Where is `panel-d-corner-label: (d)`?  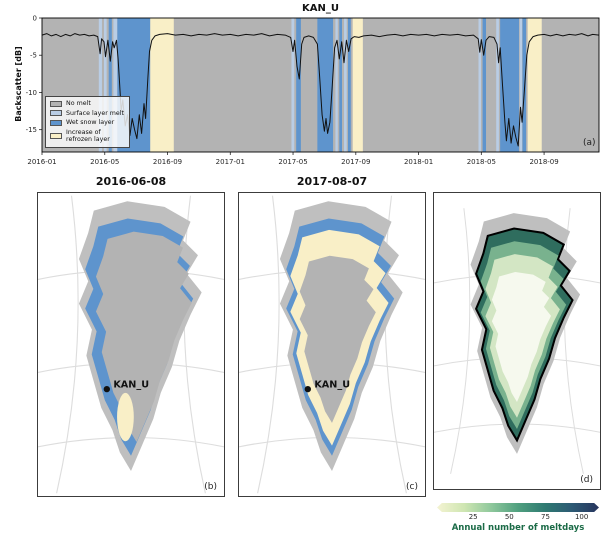 panel-d-corner-label: (d) is located at coordinates (586, 480).